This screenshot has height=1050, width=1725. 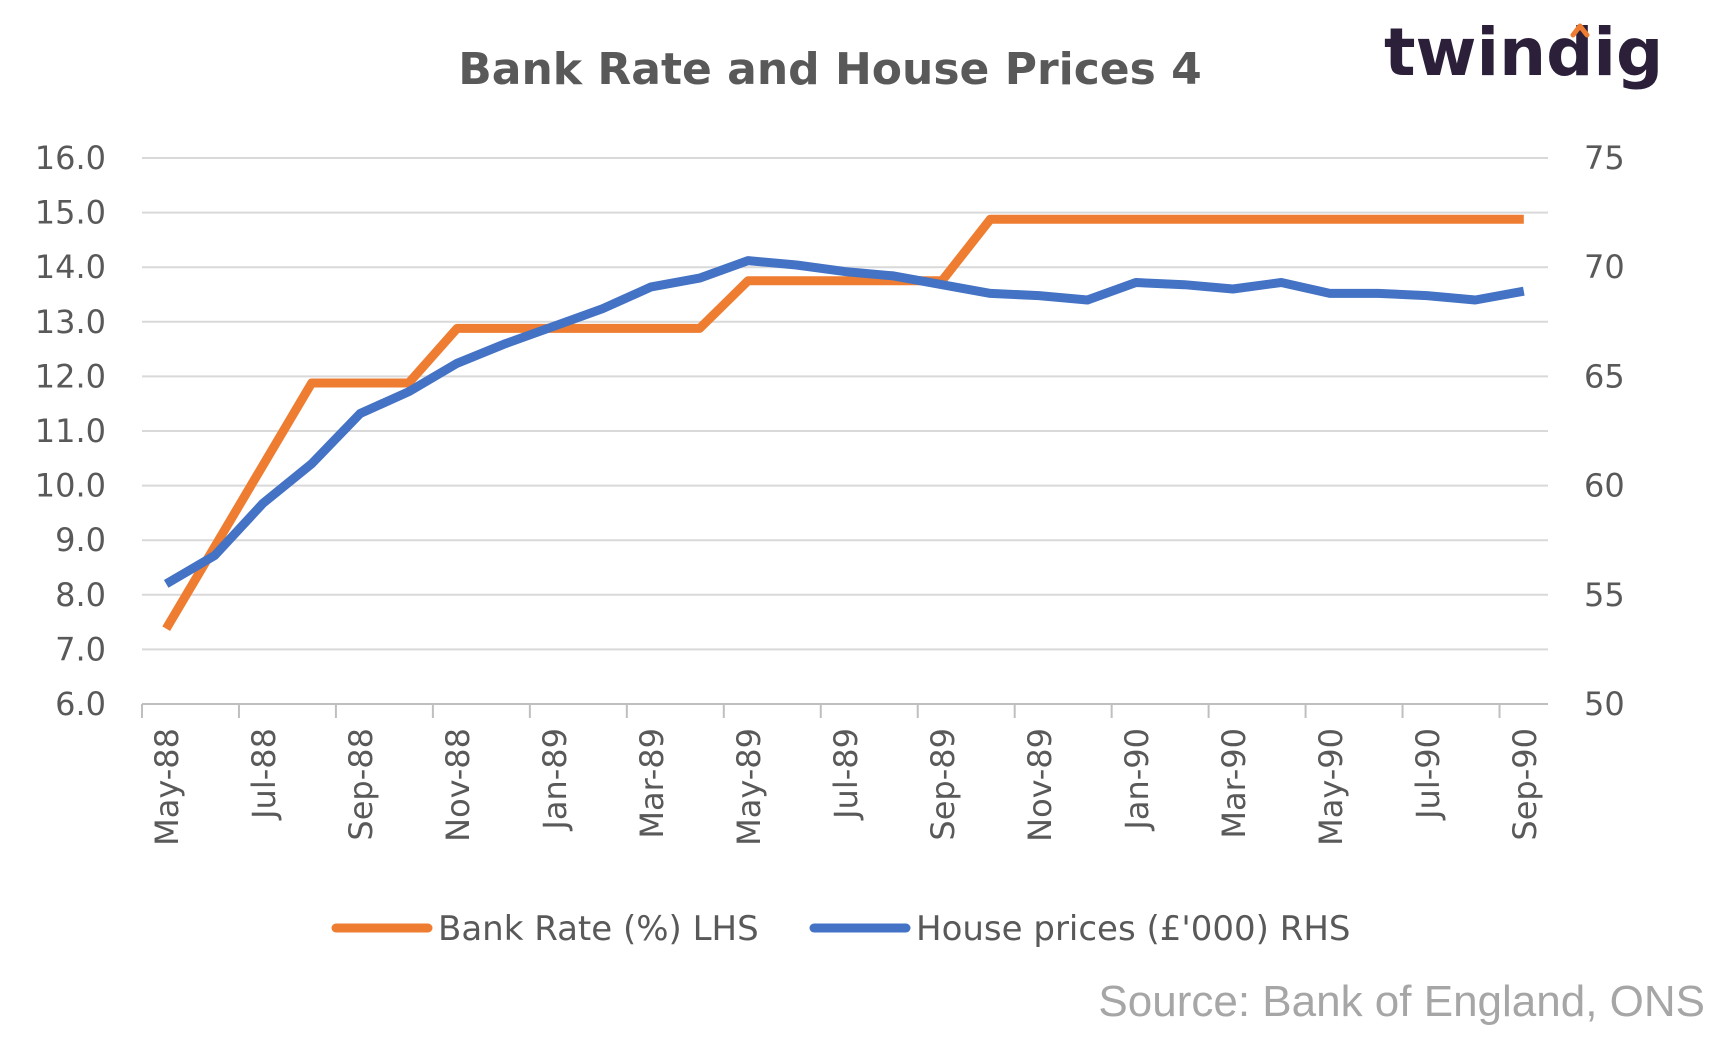 What do you see at coordinates (943, 784) in the screenshot?
I see `x-tick-label: Sep-89` at bounding box center [943, 784].